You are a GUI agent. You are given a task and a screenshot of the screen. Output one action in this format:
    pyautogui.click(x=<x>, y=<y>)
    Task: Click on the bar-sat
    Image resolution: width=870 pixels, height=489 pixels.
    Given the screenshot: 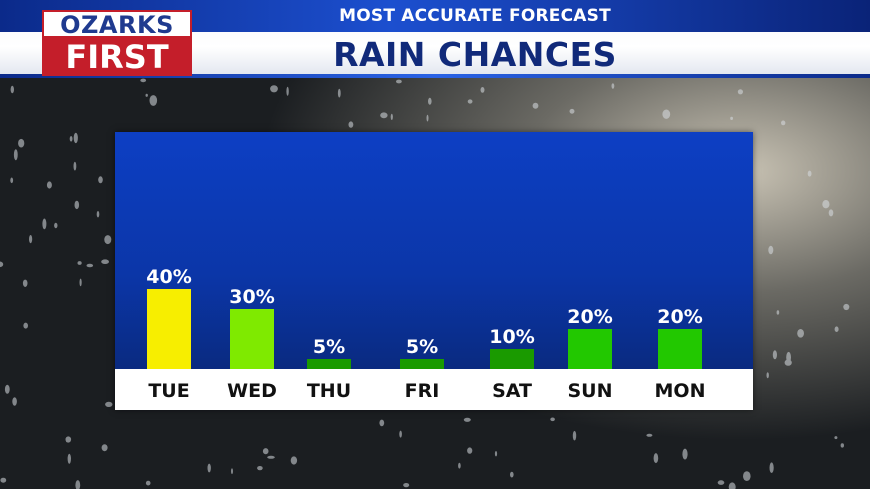 What is the action you would take?
    pyautogui.click(x=512, y=359)
    